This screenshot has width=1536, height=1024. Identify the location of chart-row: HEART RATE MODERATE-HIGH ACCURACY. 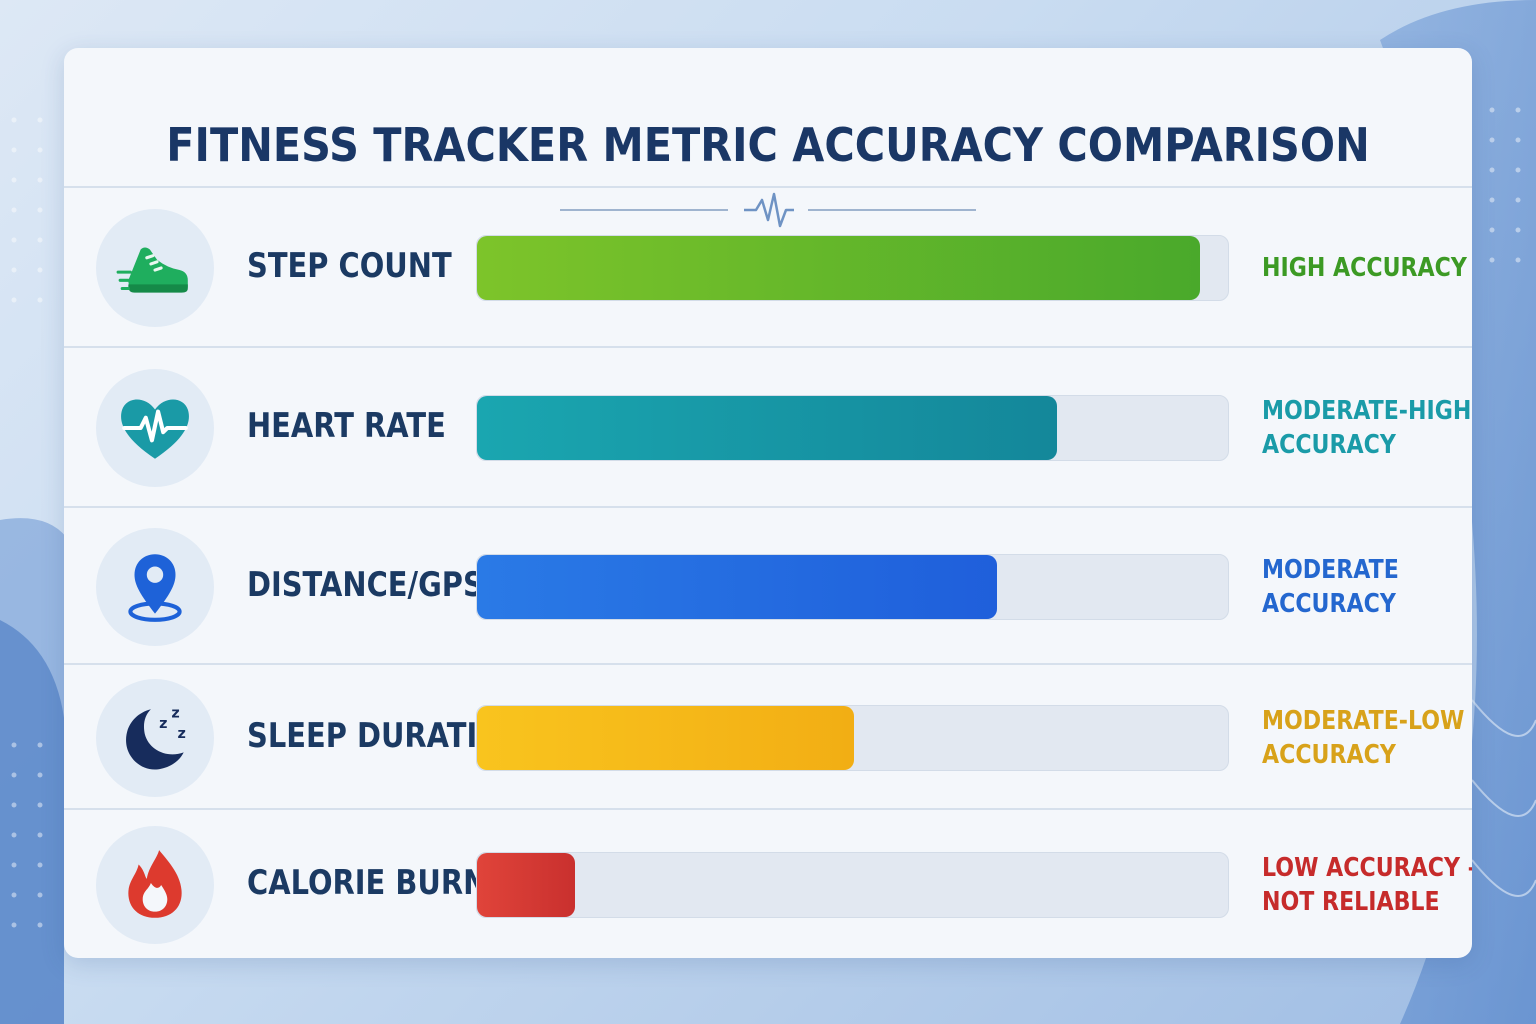
(768, 426).